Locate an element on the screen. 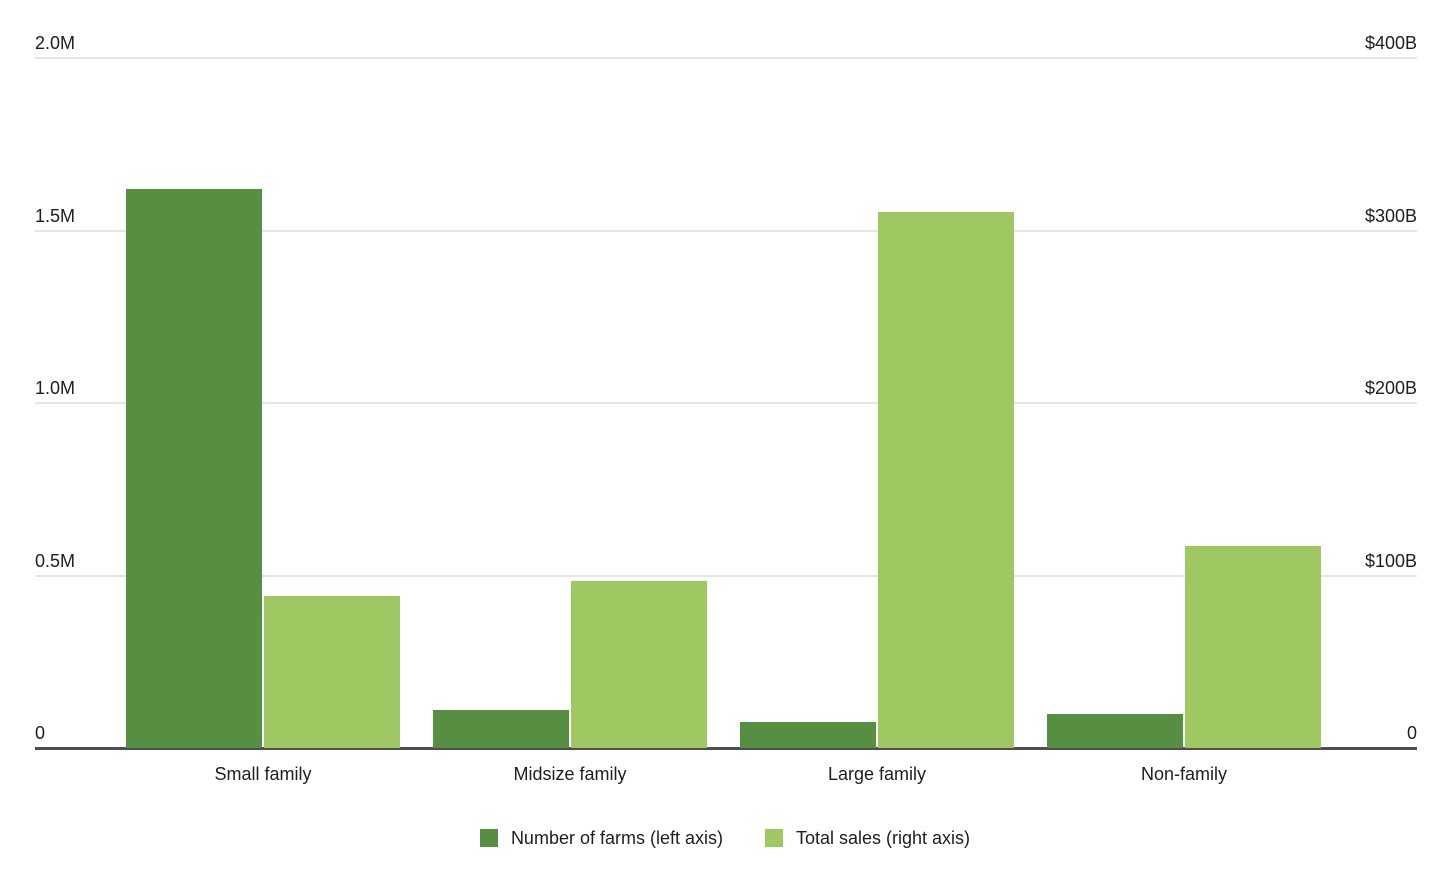 The height and width of the screenshot is (875, 1450). left-axis-tick-label: 2.0M is located at coordinates (55, 43).